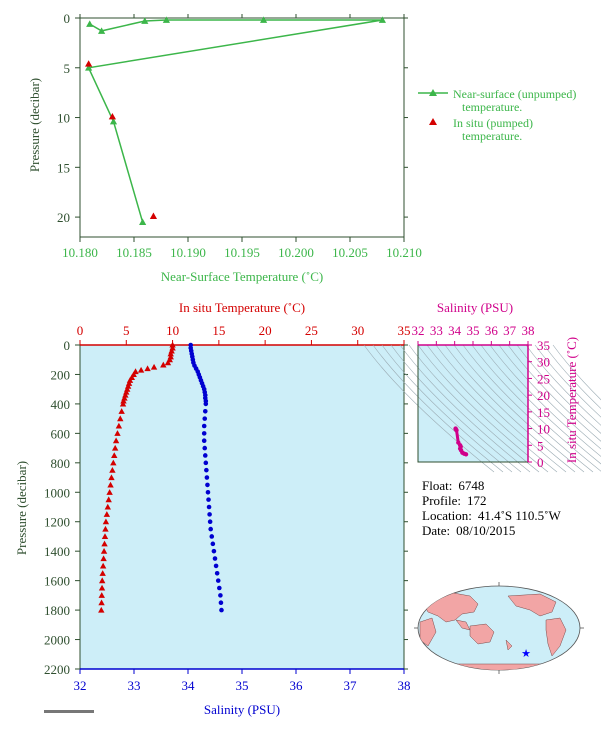 This screenshot has height=732, width=601. Describe the element at coordinates (543, 378) in the screenshot. I see `ts-y-tick-label: 25` at that location.